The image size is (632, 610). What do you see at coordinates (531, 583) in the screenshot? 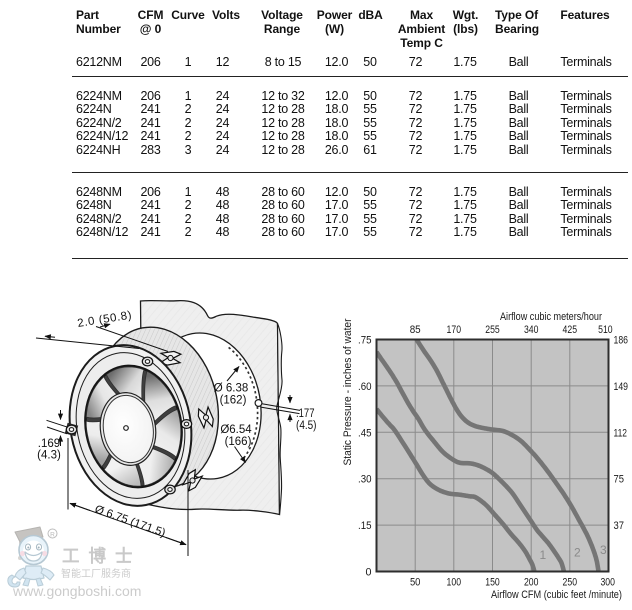
I see `svg-text: 200` at bounding box center [531, 583].